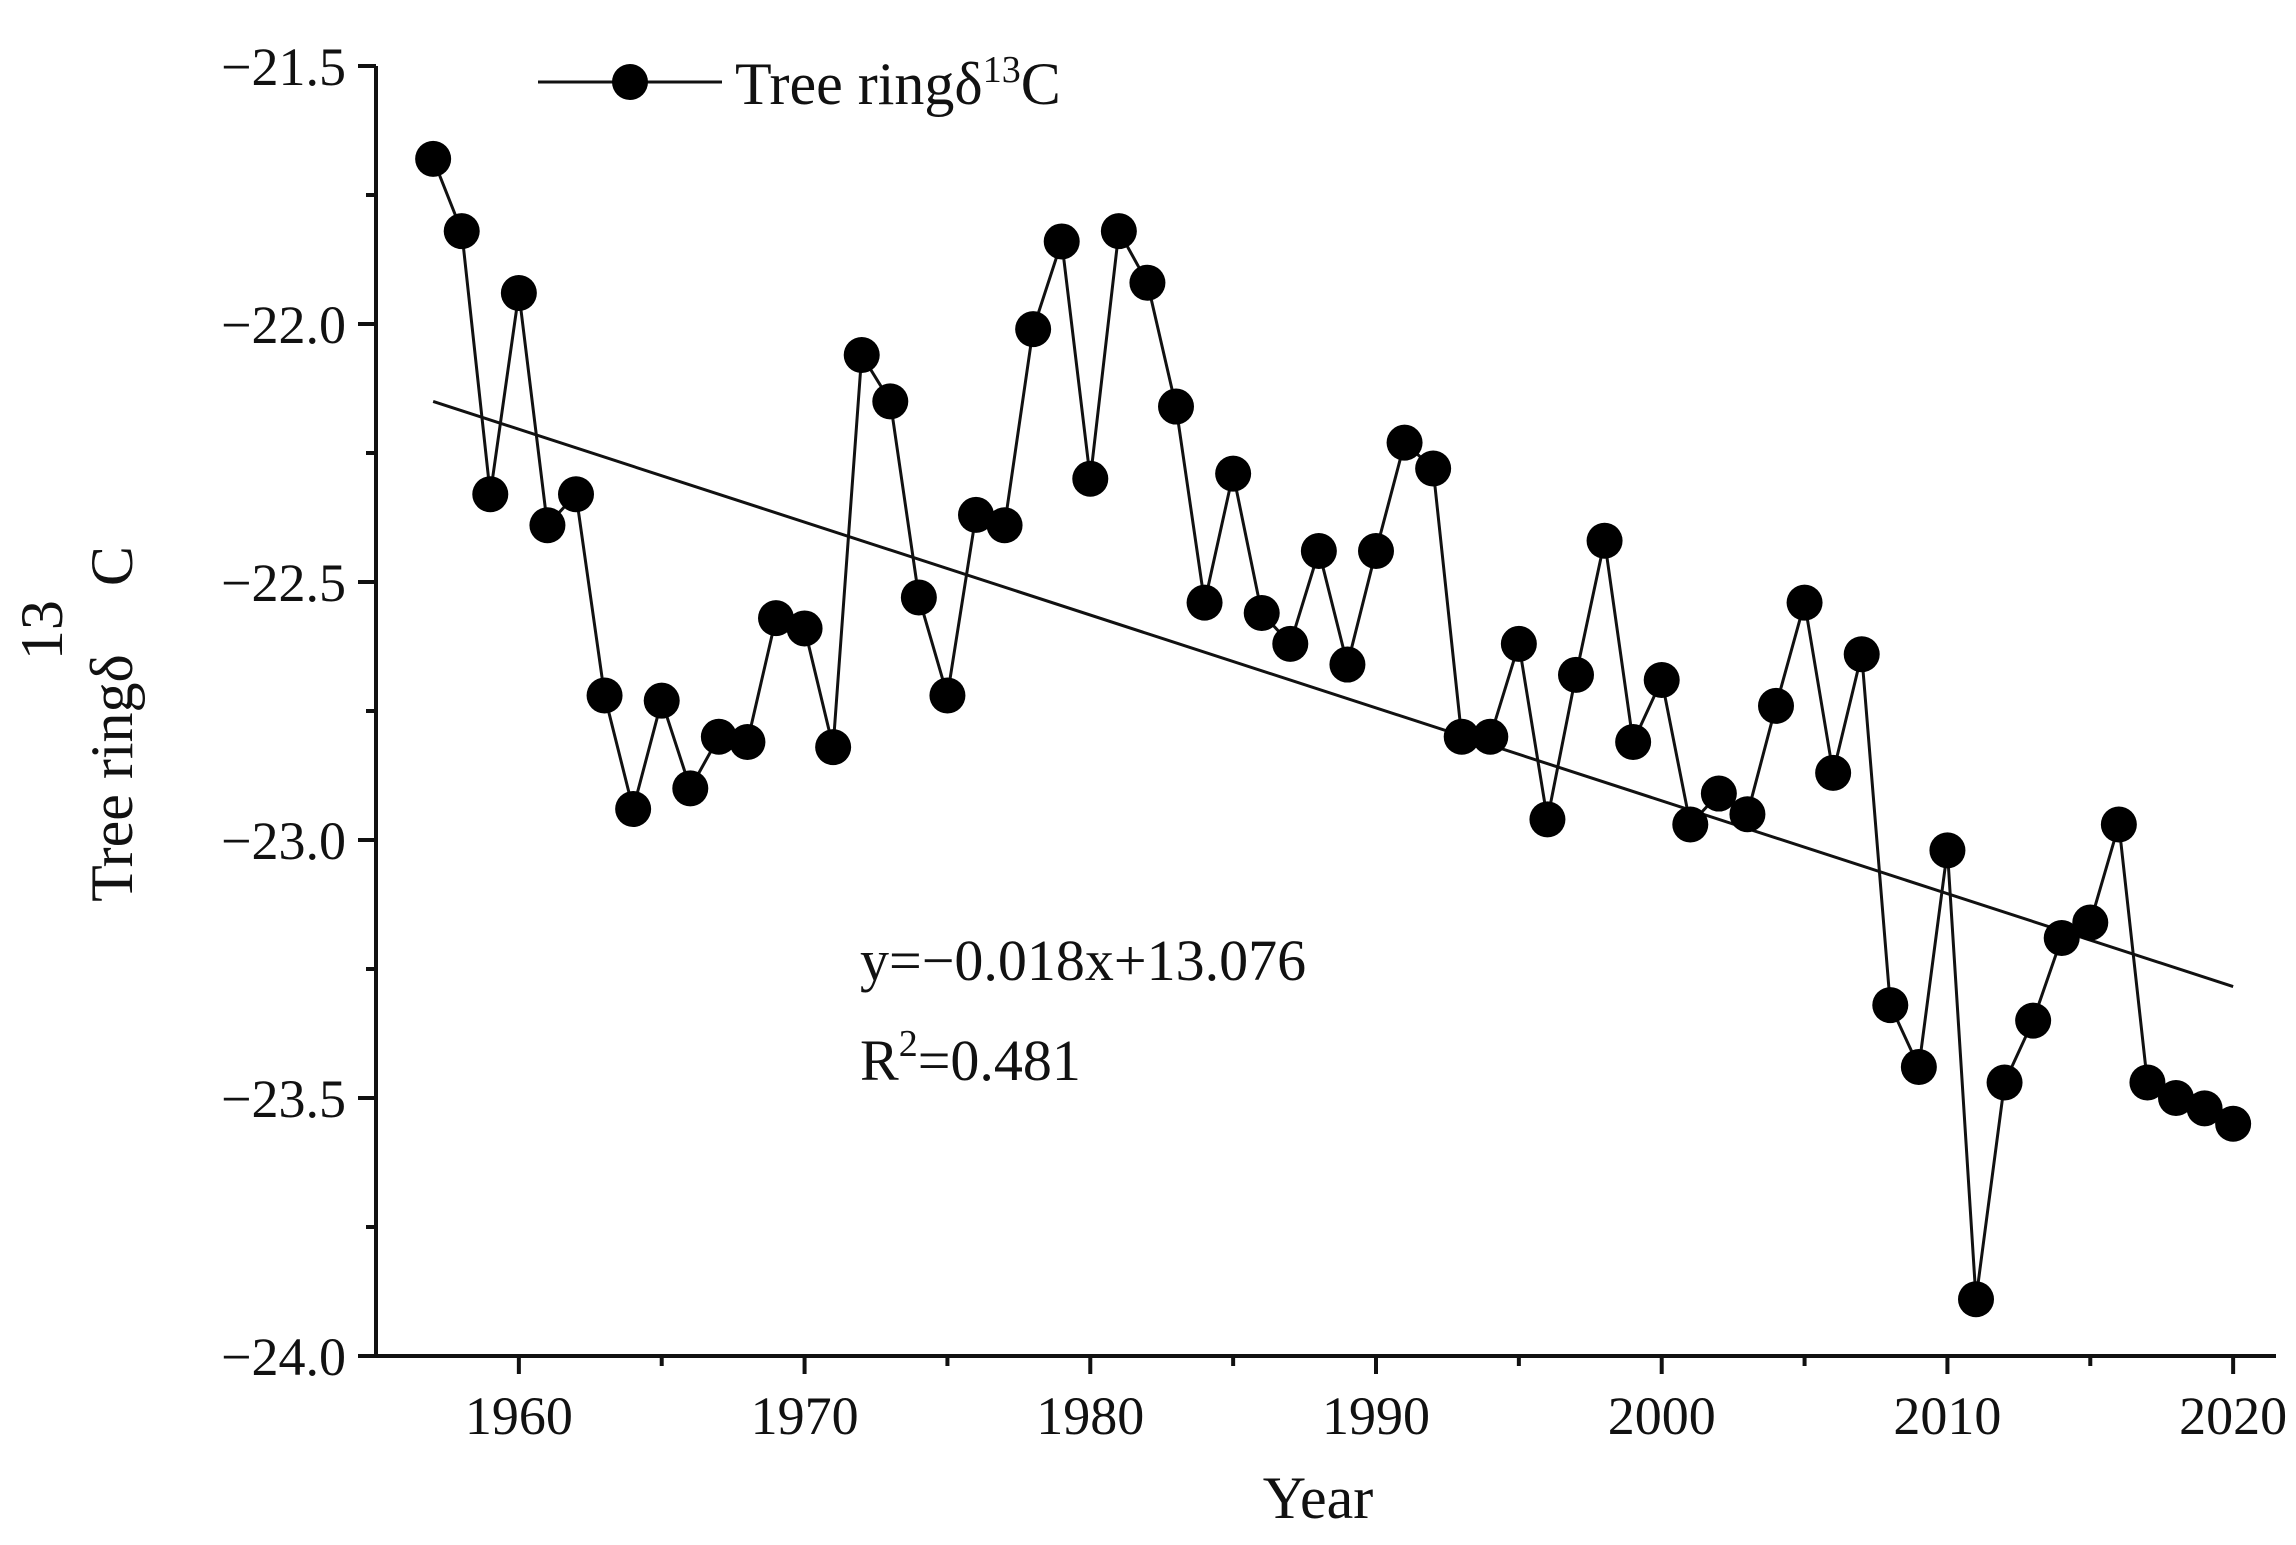  I want to click on x-tick-label: 1960, so click(519, 1416).